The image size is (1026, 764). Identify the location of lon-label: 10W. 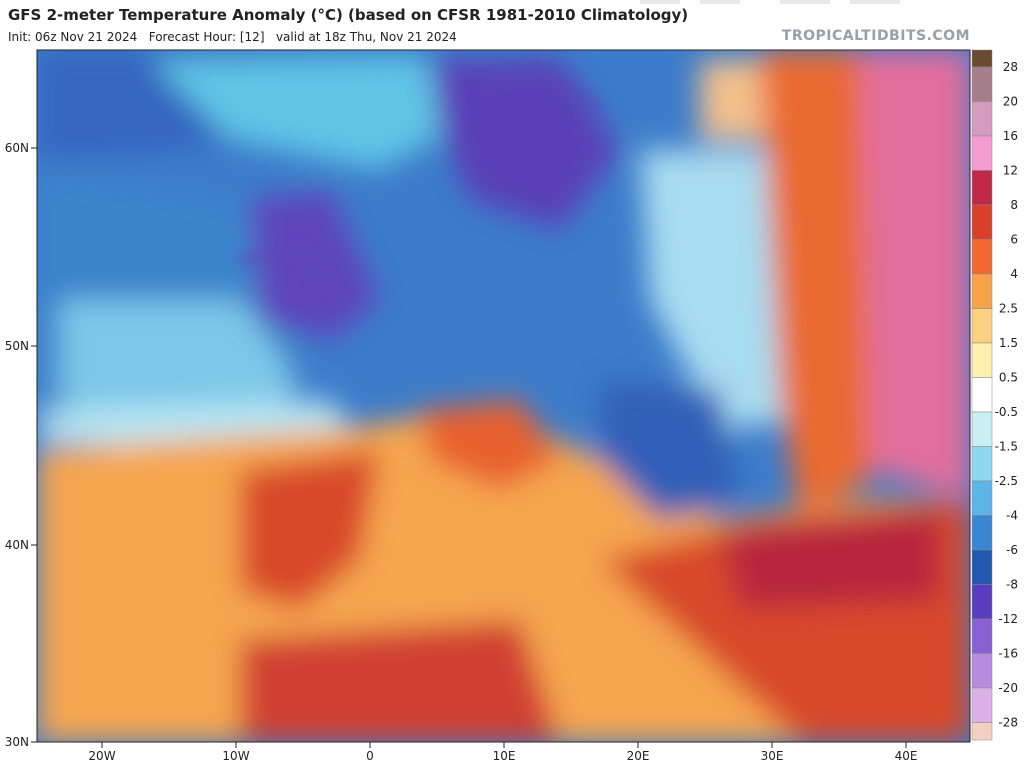
(235, 756).